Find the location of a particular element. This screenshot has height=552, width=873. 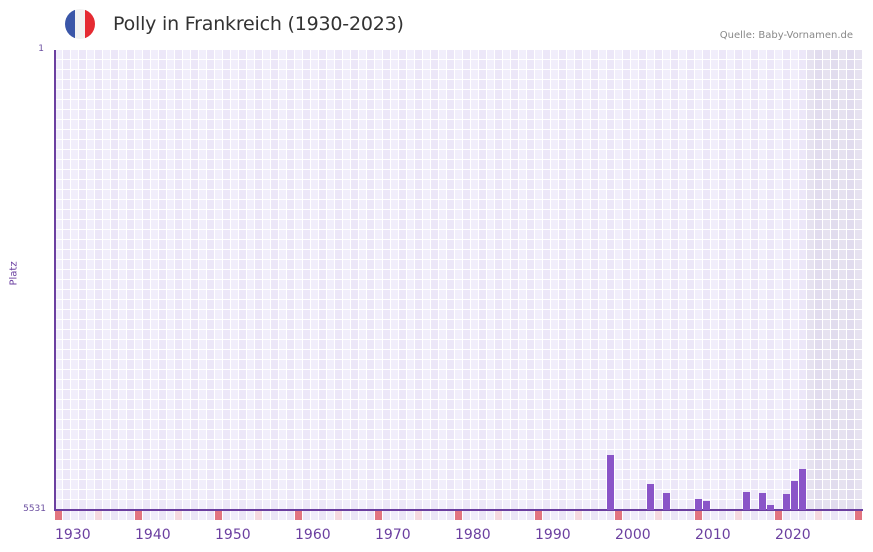

bar-1999 is located at coordinates (610, 482).